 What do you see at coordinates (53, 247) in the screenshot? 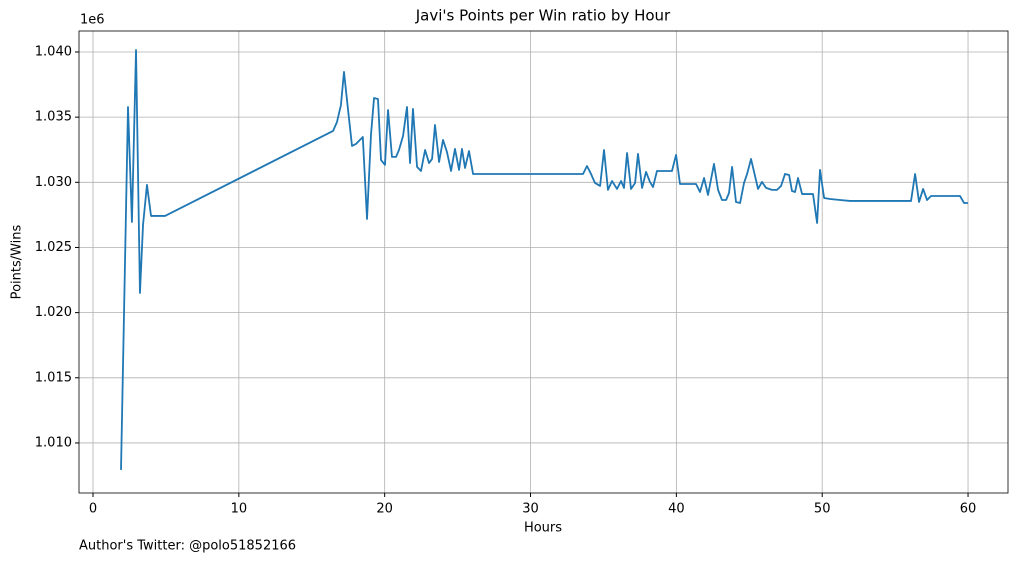
I see `y-tick-label: 1.025` at bounding box center [53, 247].